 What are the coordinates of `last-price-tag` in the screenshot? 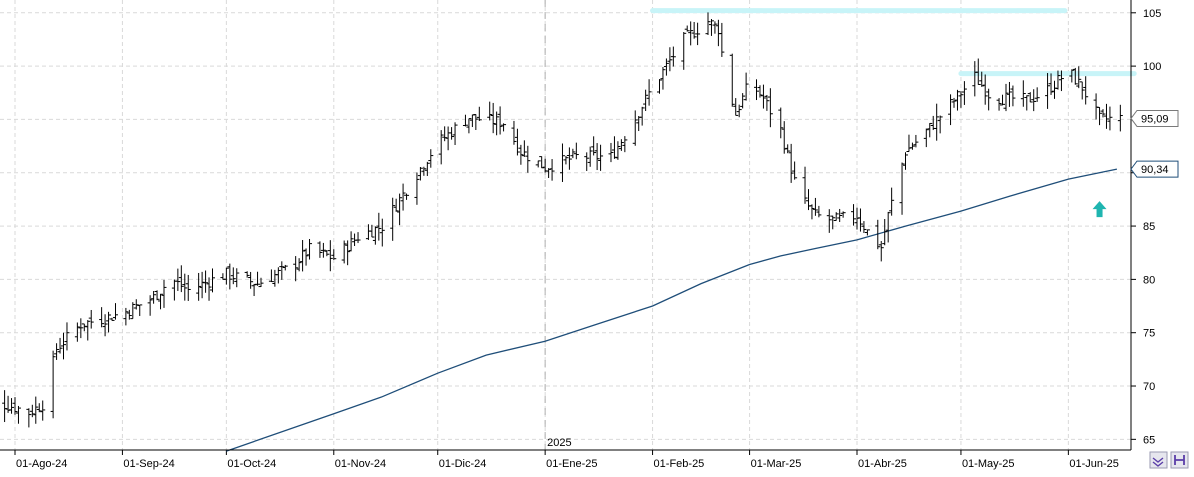 It's located at (1154, 118).